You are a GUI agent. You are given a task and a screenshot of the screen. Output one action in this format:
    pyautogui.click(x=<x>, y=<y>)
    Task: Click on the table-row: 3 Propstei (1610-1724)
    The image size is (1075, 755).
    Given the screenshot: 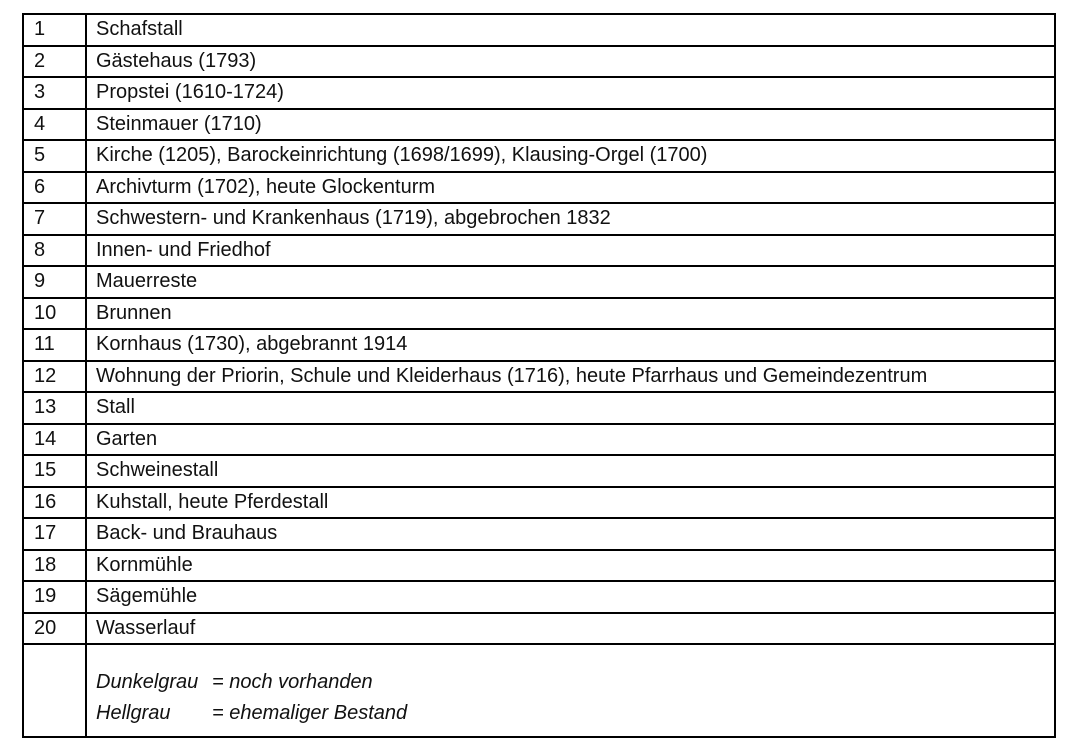 What is the action you would take?
    pyautogui.click(x=539, y=93)
    